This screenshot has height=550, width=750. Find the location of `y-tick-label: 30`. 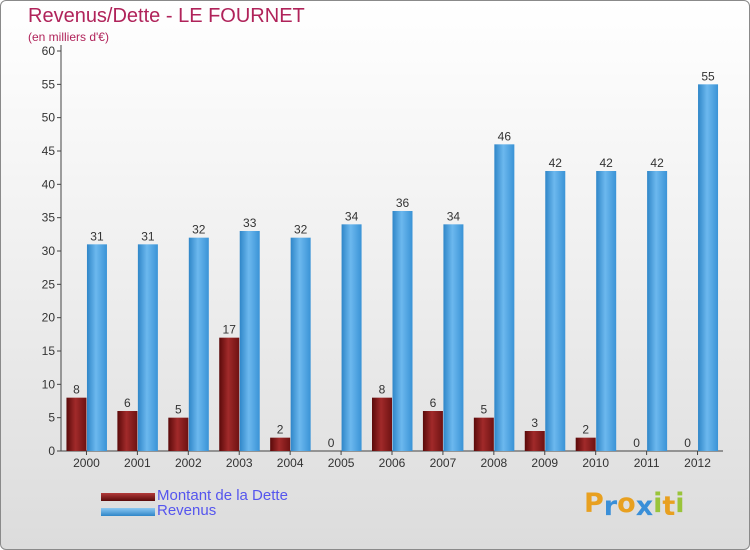

y-tick-label: 30 is located at coordinates (49, 251).